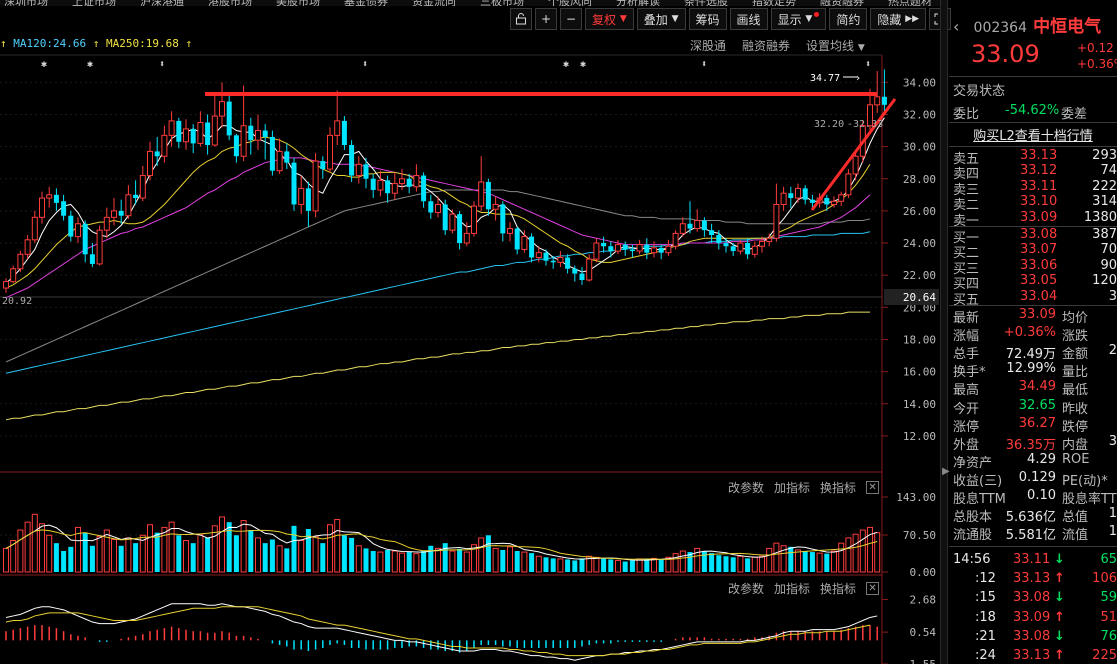  Describe the element at coordinates (1039, 296) in the screenshot. I see `bid-price: 33.04` at that location.